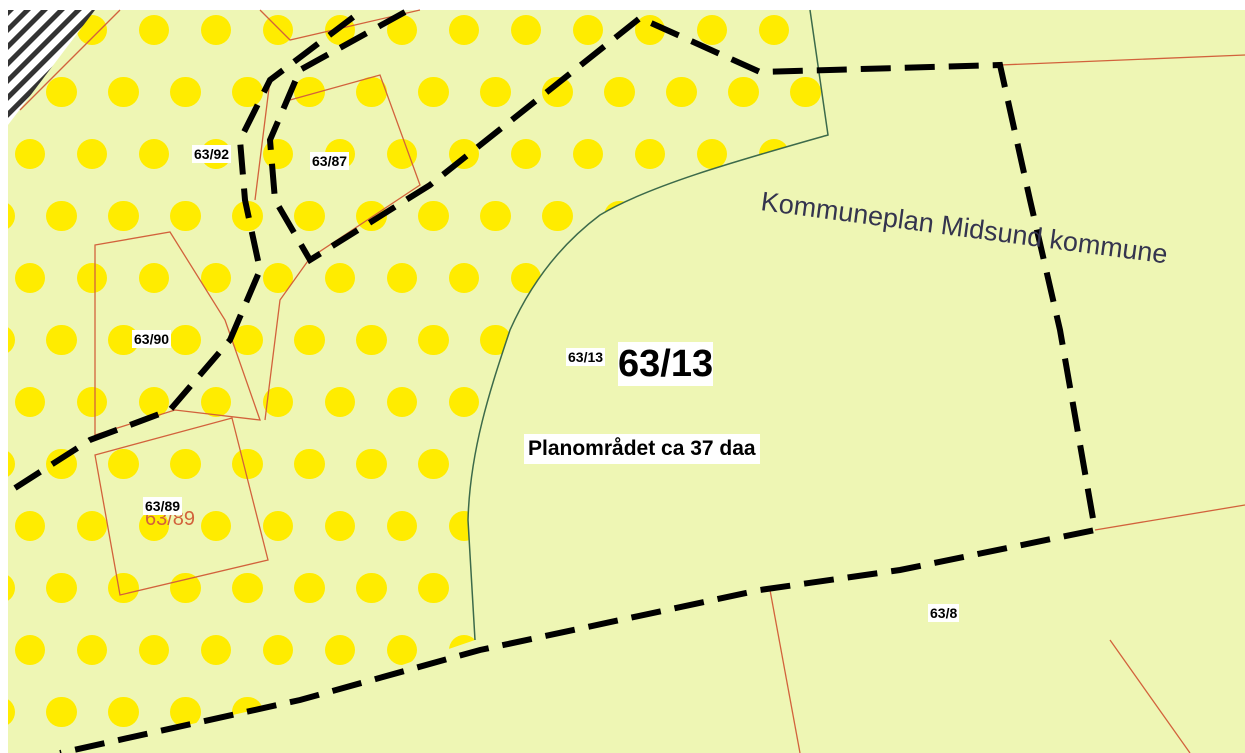 The height and width of the screenshot is (753, 1245). I want to click on plan-area-label: Planområdet ca 37 daa, so click(642, 449).